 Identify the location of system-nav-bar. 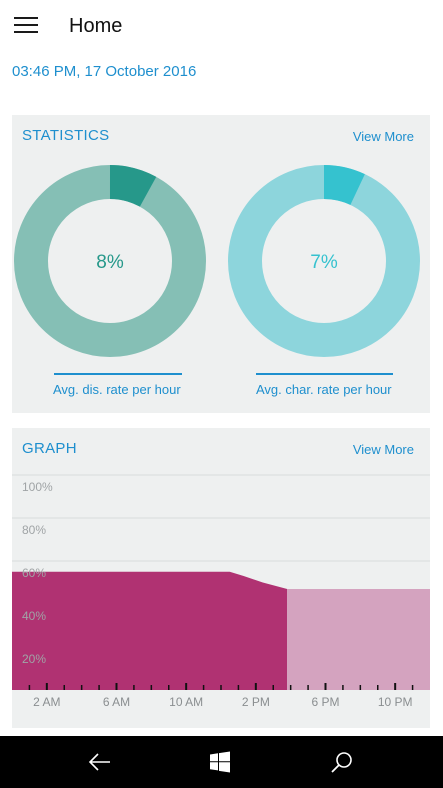
(221, 762).